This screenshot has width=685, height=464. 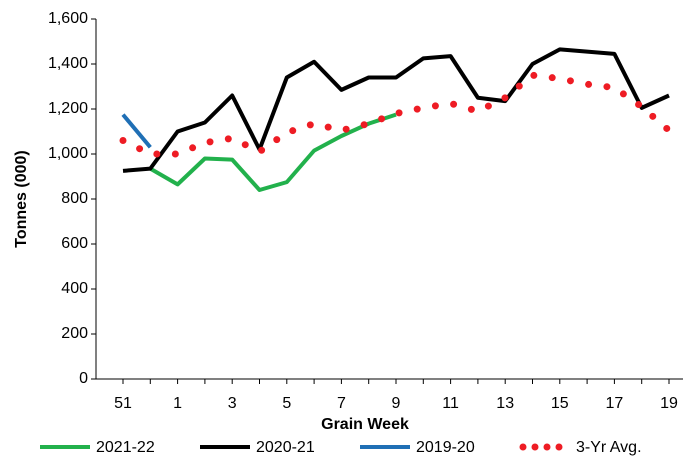 I want to click on x-tick-label: 19, so click(x=669, y=403).